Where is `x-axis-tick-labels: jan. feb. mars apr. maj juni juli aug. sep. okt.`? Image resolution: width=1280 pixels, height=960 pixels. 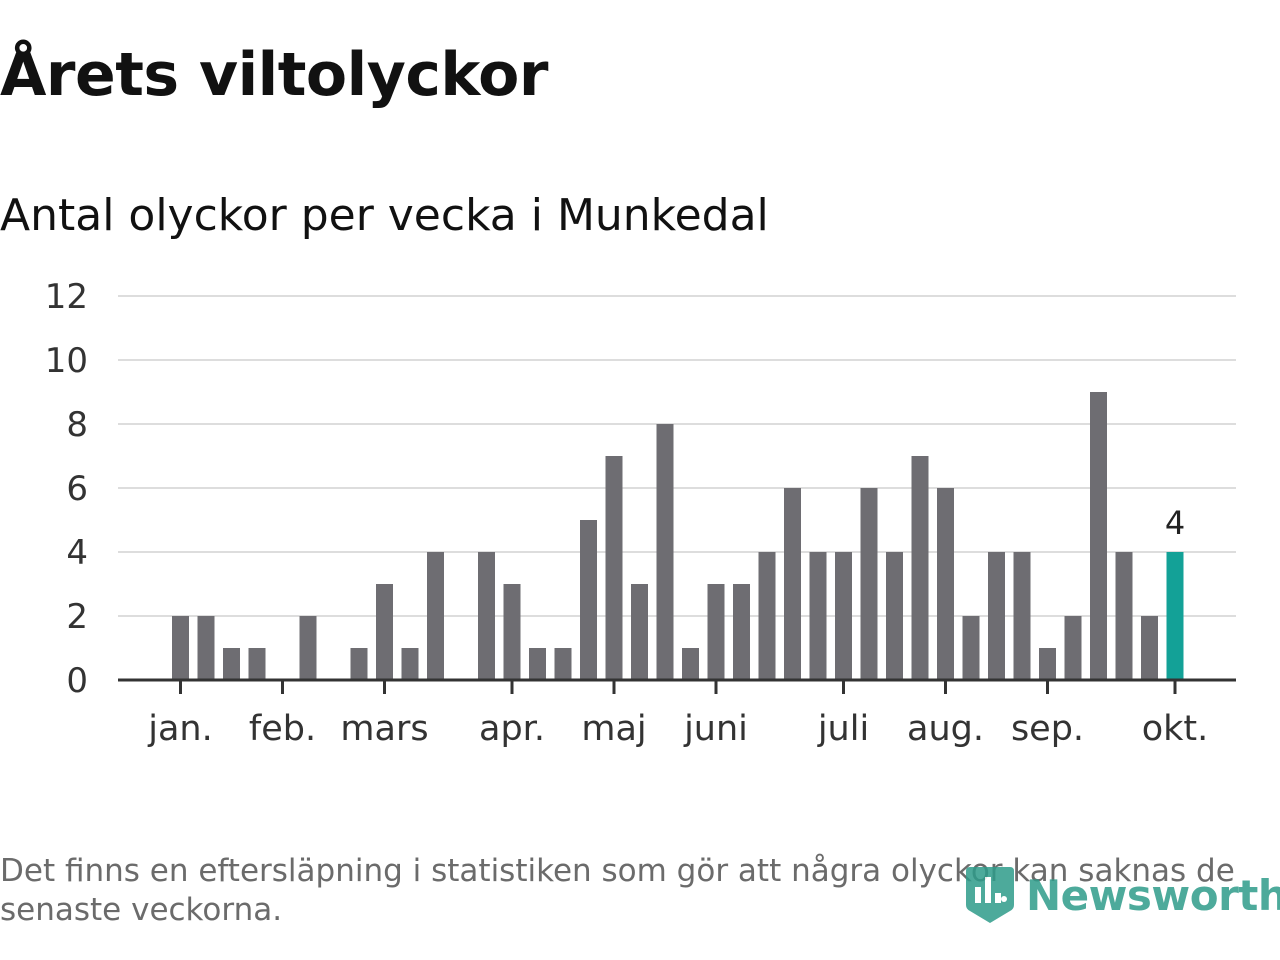 x-axis-tick-labels: jan. feb. mars apr. maj juni juli aug. sep. okt. is located at coordinates (677, 729).